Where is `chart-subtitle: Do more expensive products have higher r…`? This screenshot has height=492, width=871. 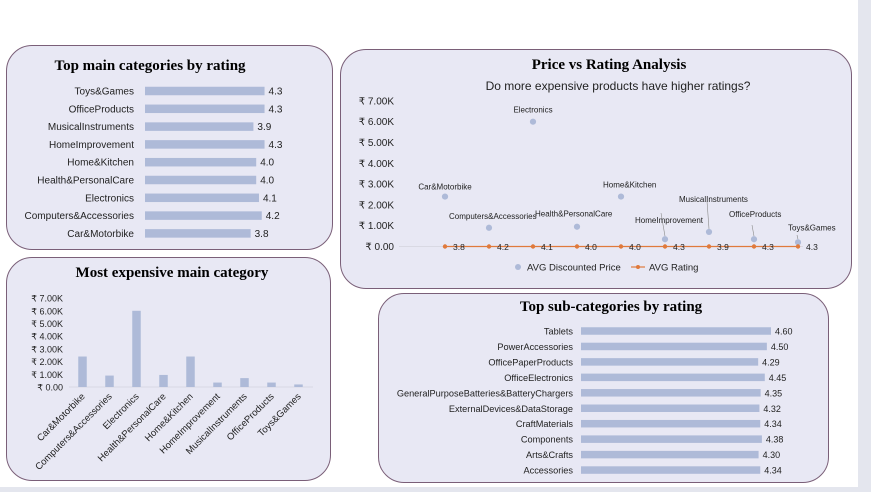
chart-subtitle: Do more expensive products have higher r… is located at coordinates (618, 86).